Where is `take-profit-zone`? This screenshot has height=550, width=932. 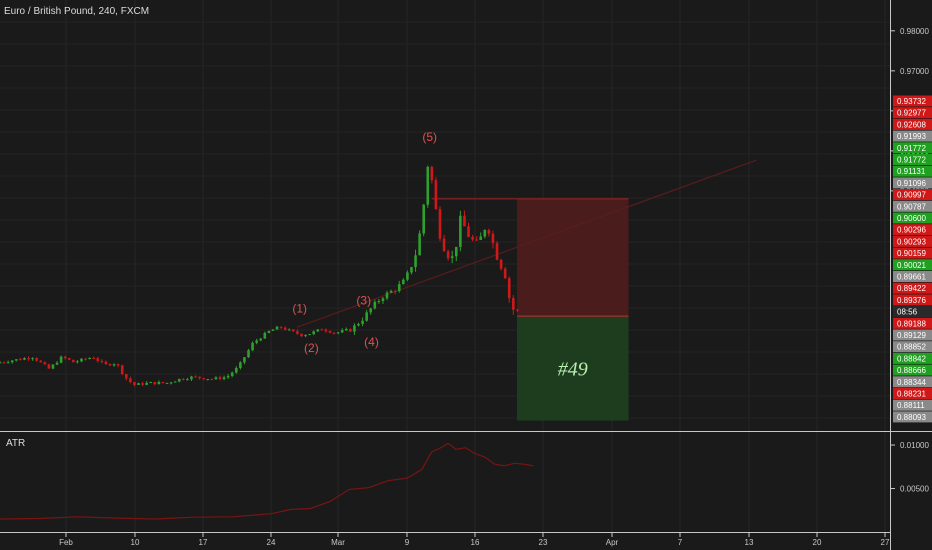 take-profit-zone is located at coordinates (573, 368).